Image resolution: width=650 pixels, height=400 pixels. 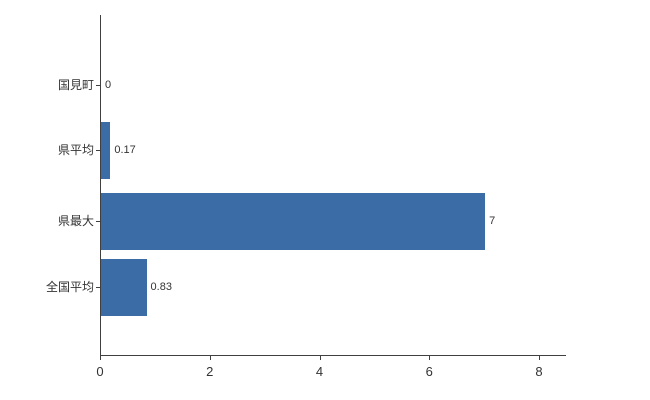 I want to click on x-tick-label: 2, so click(x=210, y=371).